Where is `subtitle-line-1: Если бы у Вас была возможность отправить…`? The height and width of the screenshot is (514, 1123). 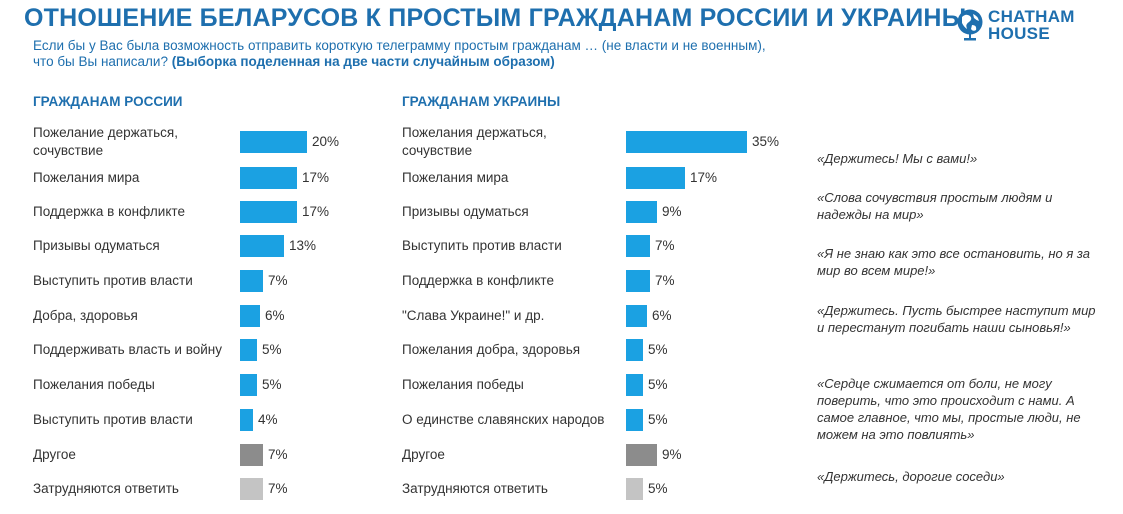 subtitle-line-1: Если бы у Вас была возможность отправить… is located at coordinates (399, 45).